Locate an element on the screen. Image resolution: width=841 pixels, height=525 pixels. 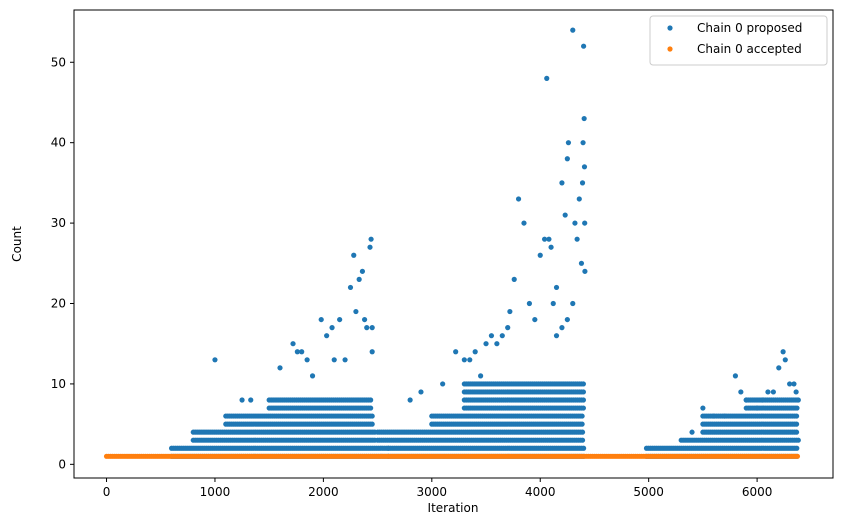
y-tick-label: 20 is located at coordinates (58, 304).